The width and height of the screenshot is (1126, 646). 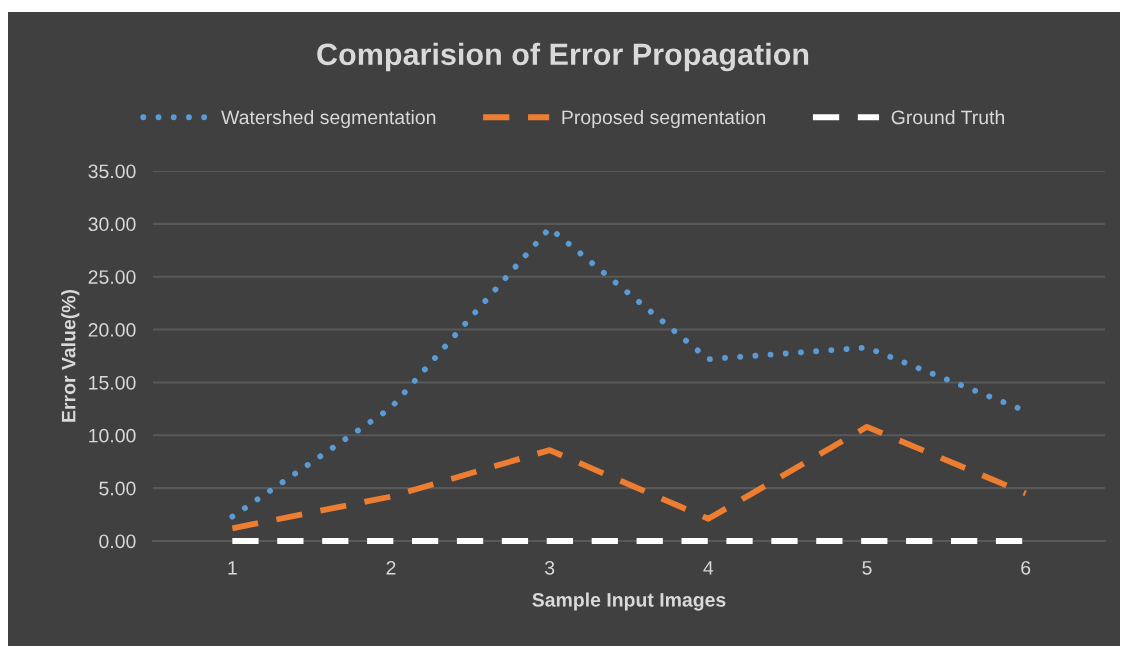 What do you see at coordinates (948, 117) in the screenshot?
I see `legend-label: Ground Truth` at bounding box center [948, 117].